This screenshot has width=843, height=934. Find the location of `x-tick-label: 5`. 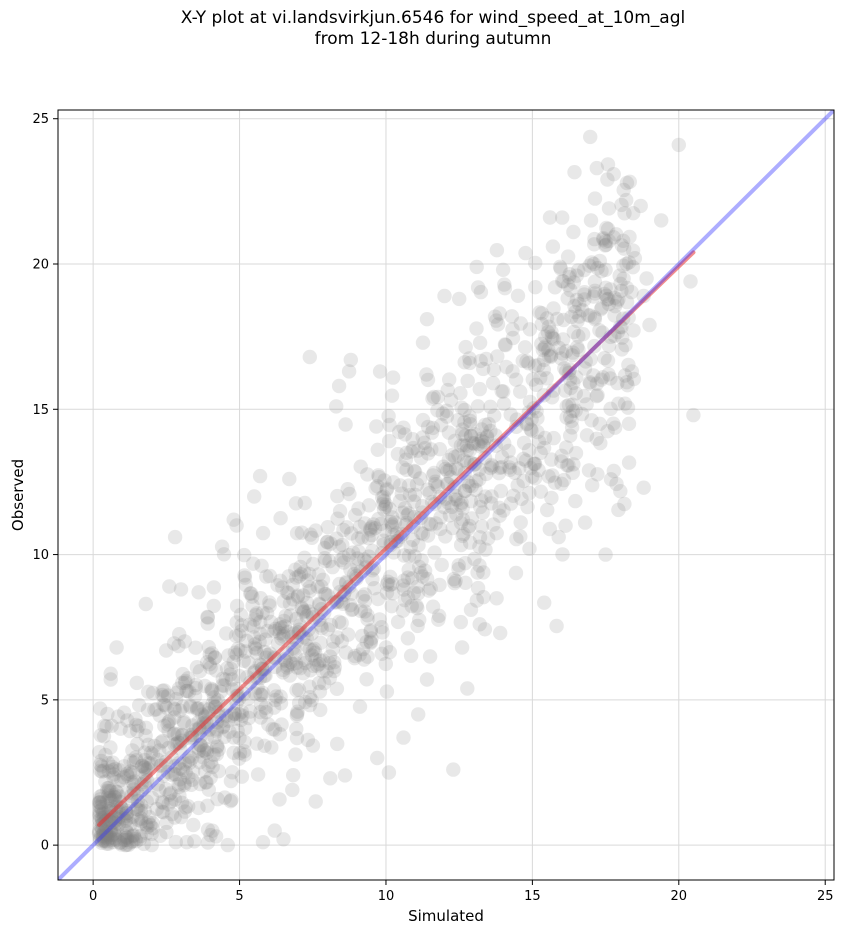

x-tick-label: 5 is located at coordinates (239, 896).